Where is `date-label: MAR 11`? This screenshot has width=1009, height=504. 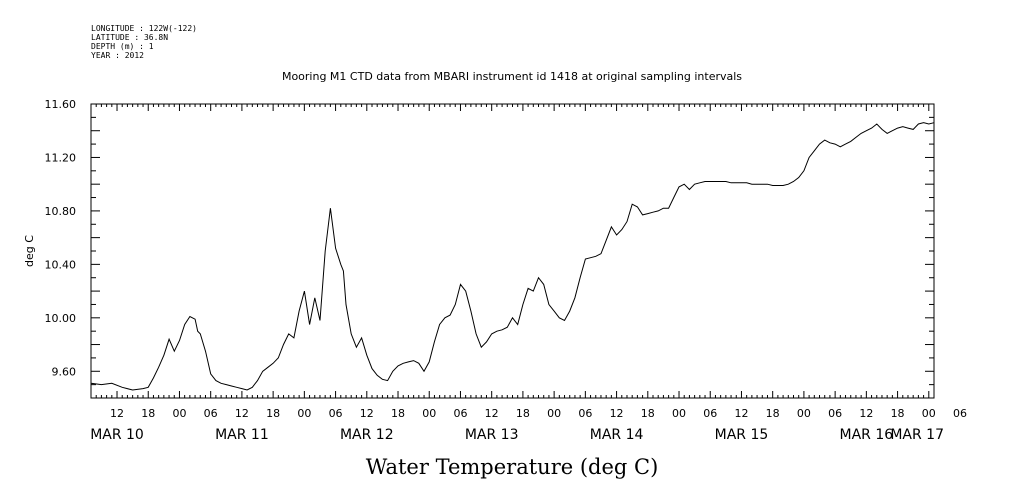 date-label: MAR 11 is located at coordinates (242, 435).